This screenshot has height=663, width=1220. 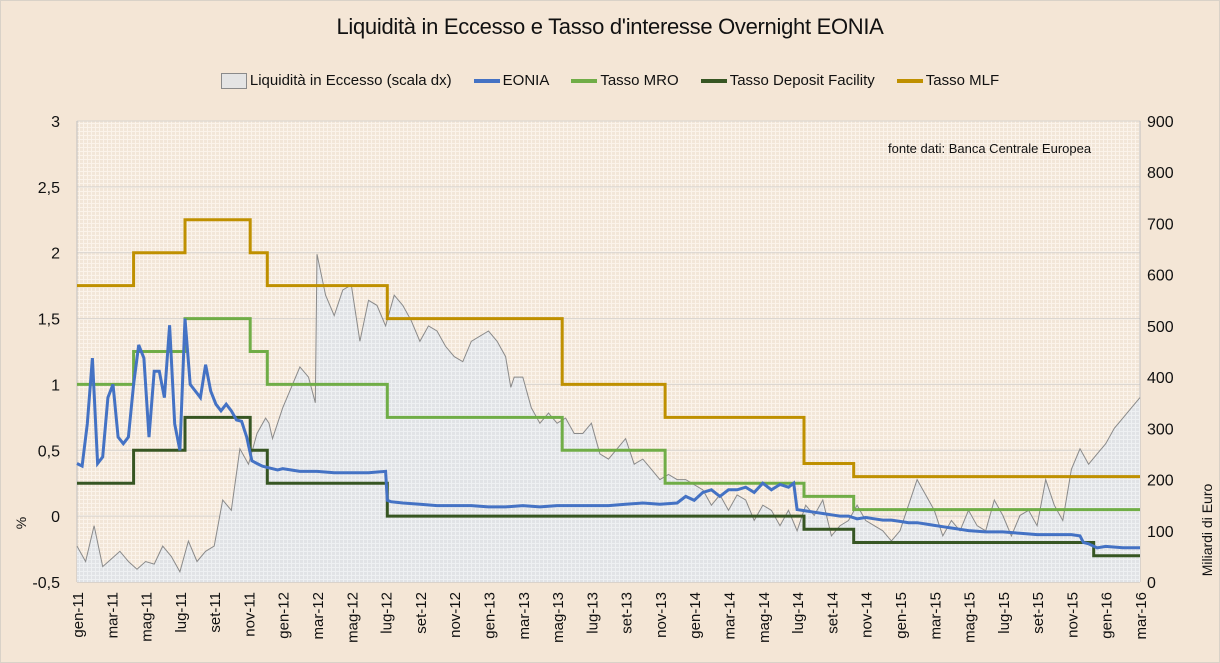 What do you see at coordinates (1207, 529) in the screenshot?
I see `y2-axis-title: Miliardi di Euro` at bounding box center [1207, 529].